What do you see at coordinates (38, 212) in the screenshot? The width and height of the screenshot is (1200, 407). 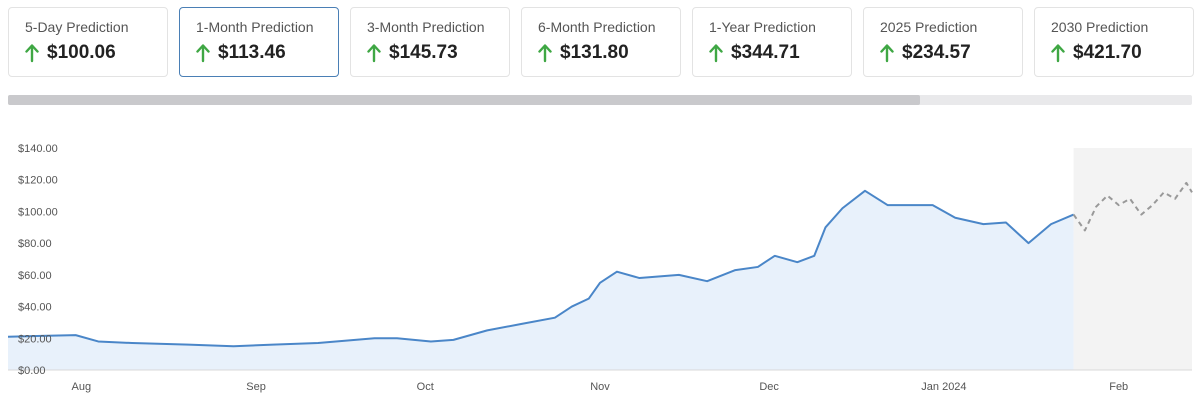 I see `y-tick-label: $100.00` at bounding box center [38, 212].